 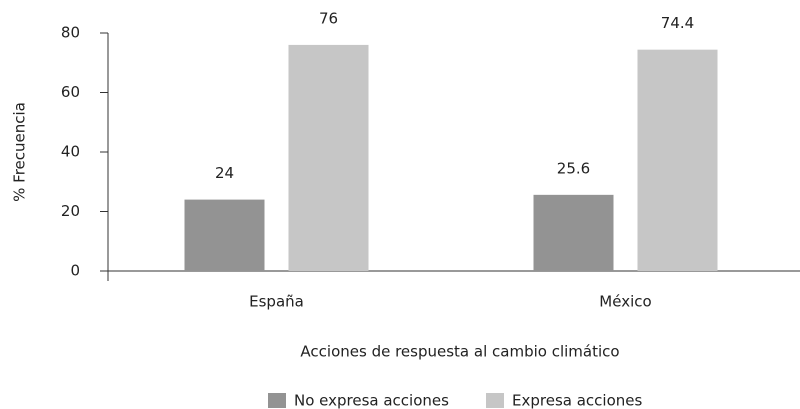 What do you see at coordinates (70, 92) in the screenshot?
I see `y-tick-label: 60` at bounding box center [70, 92].